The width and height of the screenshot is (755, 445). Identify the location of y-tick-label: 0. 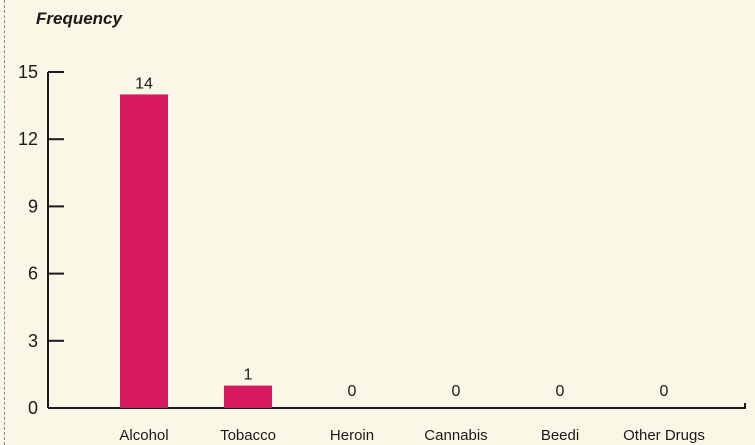
(33, 408).